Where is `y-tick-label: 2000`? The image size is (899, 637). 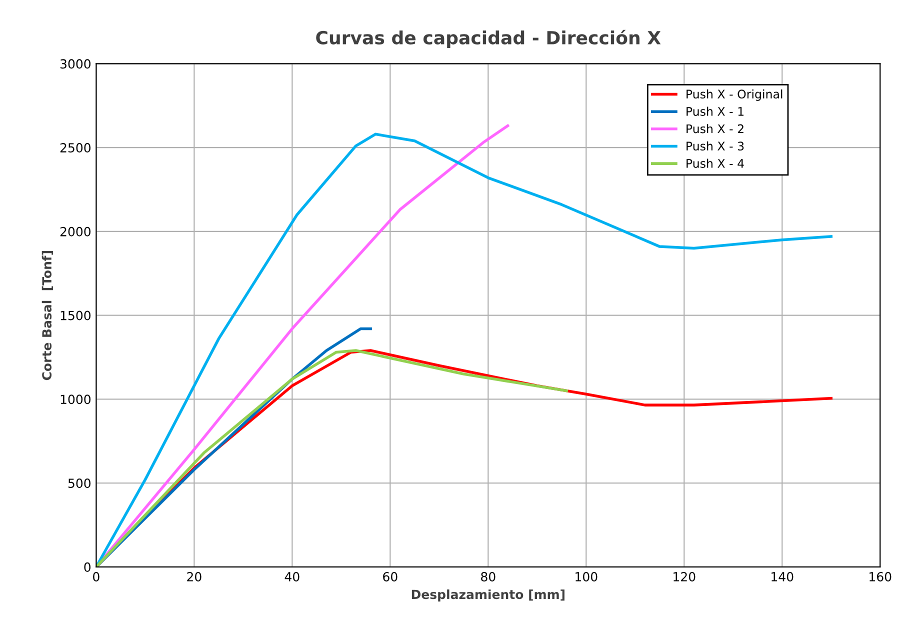 y-tick-label: 2000 is located at coordinates (75, 231).